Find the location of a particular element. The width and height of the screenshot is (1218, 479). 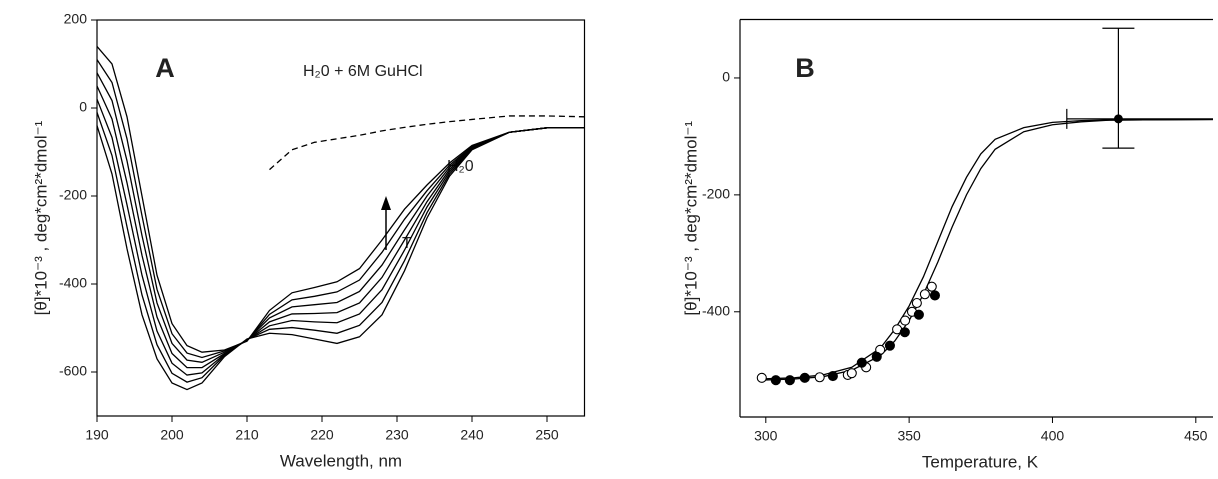

y-tick-label: -600 is located at coordinates (73, 371).